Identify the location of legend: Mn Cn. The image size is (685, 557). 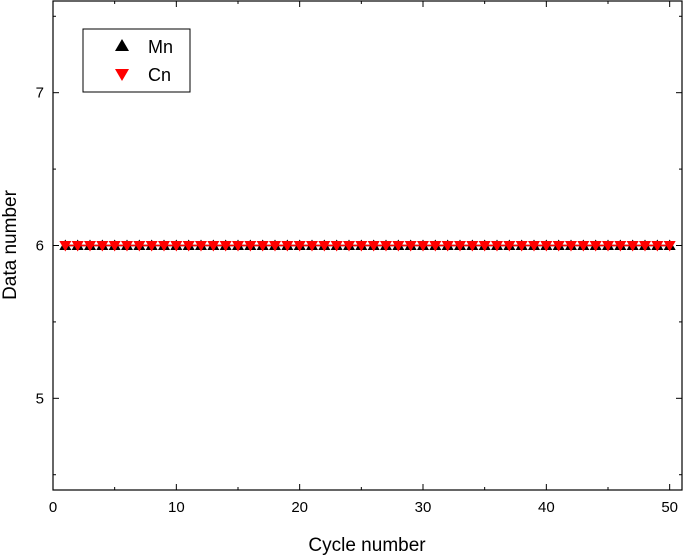
(136, 60).